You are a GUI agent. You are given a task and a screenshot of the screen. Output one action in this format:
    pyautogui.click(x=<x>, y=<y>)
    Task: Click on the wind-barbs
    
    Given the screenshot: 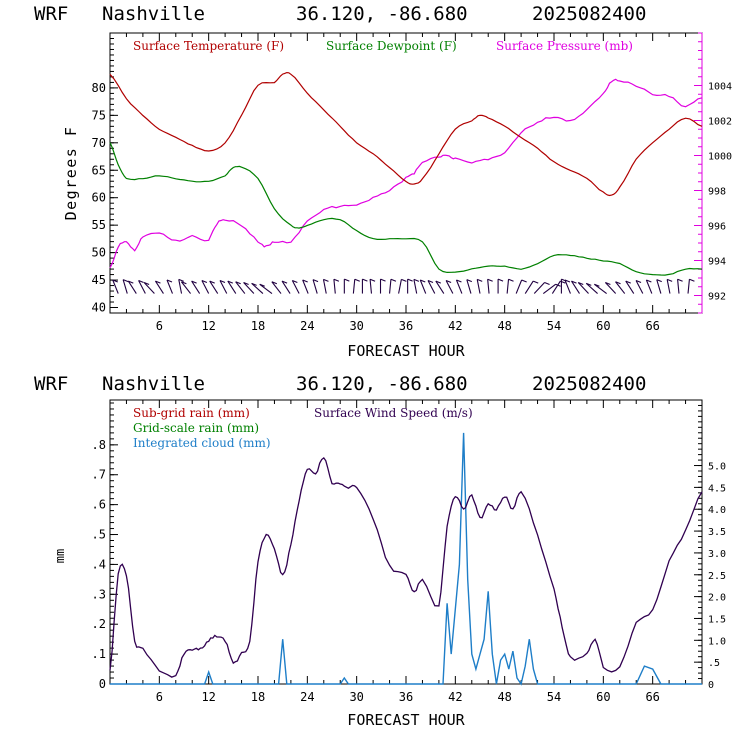 What is the action you would take?
    pyautogui.click(x=403, y=286)
    